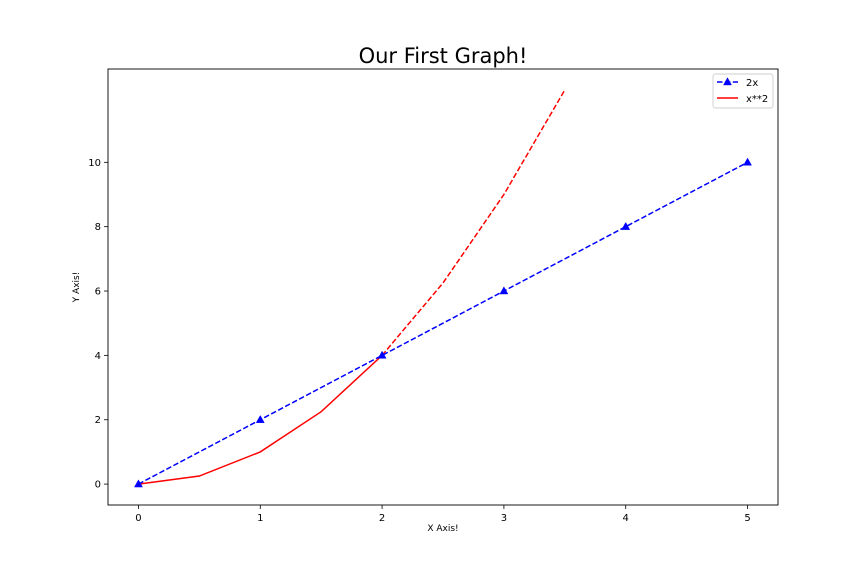  What do you see at coordinates (98, 227) in the screenshot?
I see `y-tick-label: 8` at bounding box center [98, 227].